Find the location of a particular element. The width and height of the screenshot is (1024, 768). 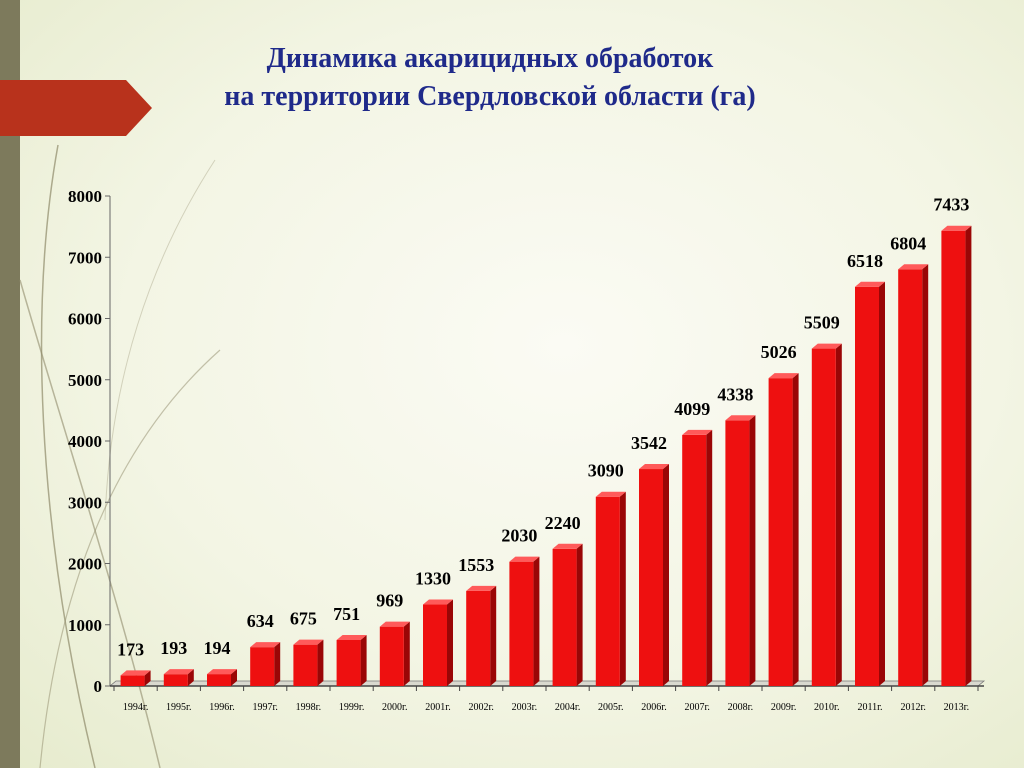

x-tick-label: 2010г. is located at coordinates (826, 707).